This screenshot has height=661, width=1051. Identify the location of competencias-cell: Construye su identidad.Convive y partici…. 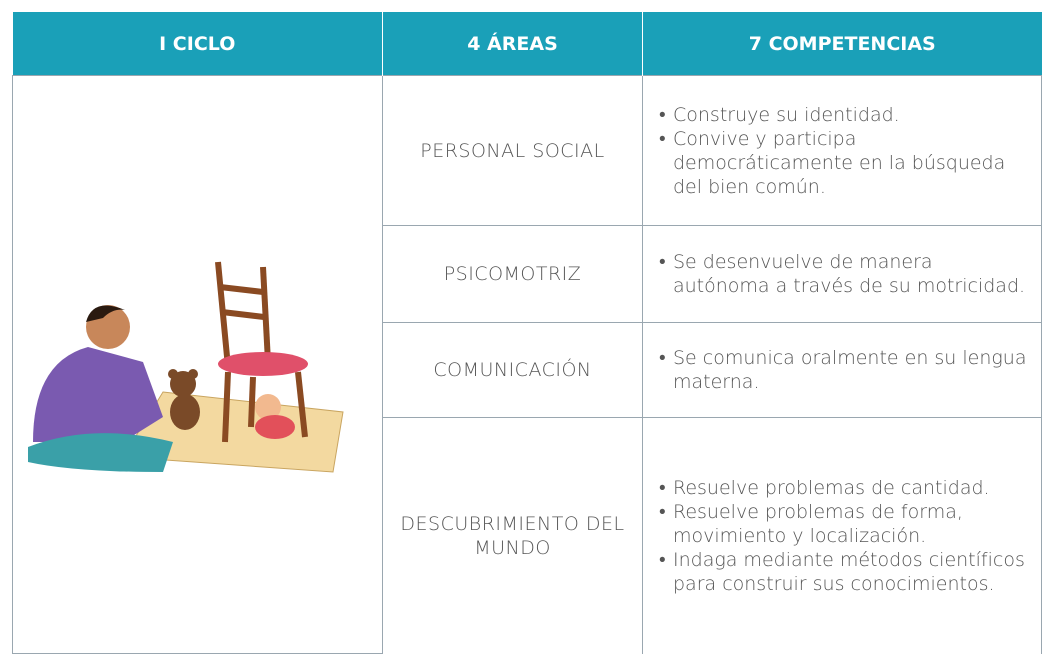
(842, 150).